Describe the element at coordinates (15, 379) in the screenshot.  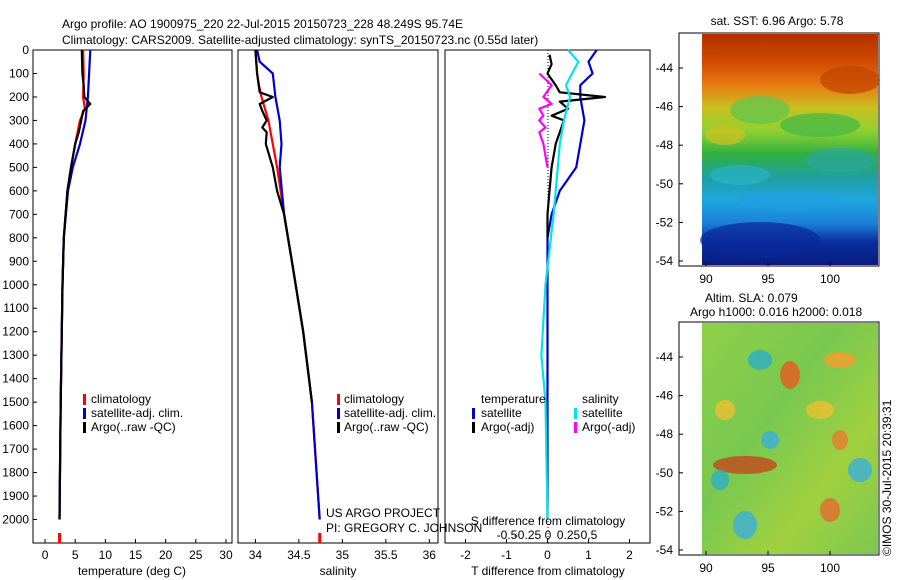
I see `depth-tick-label: 1400` at that location.